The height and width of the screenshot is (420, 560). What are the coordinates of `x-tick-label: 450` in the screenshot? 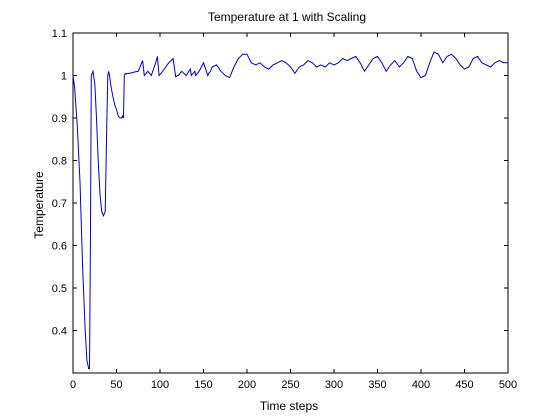 It's located at (464, 385).